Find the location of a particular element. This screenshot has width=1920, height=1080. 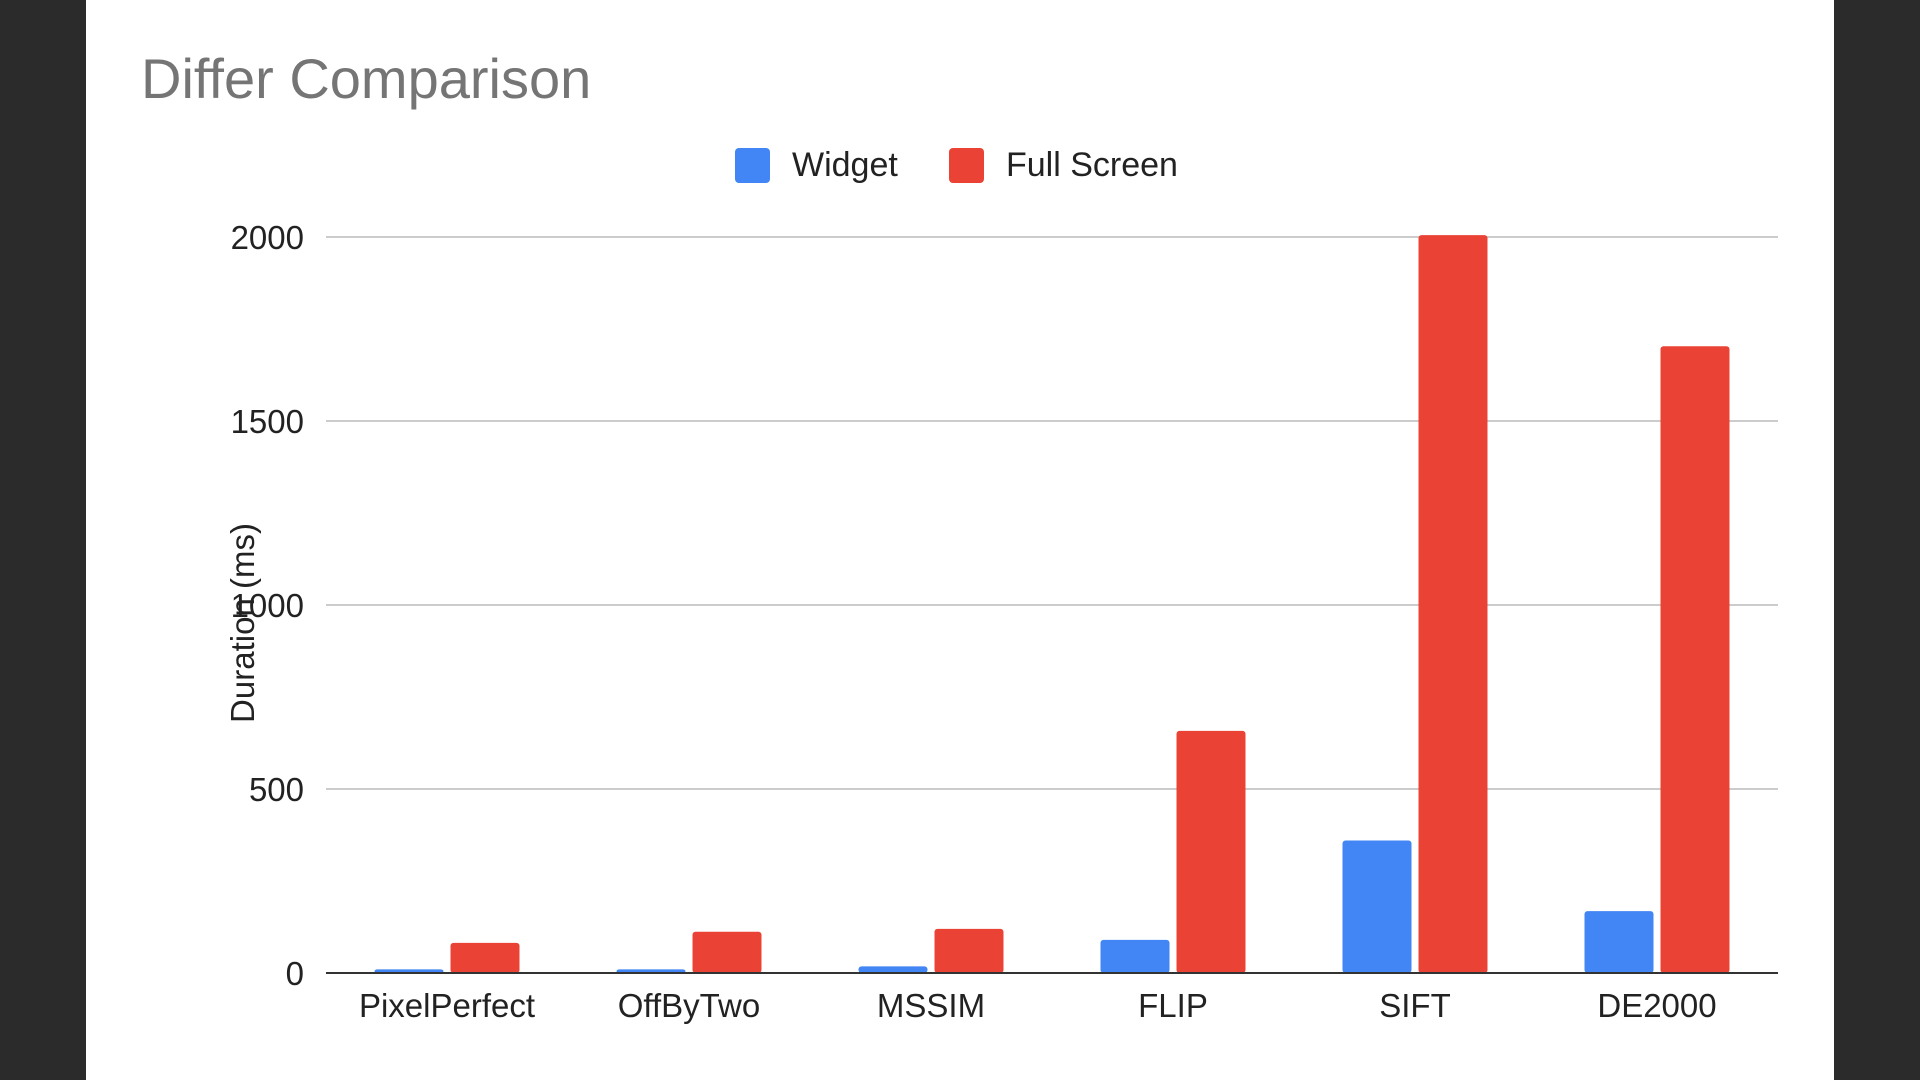

y-tick-label: 1500 is located at coordinates (267, 421).